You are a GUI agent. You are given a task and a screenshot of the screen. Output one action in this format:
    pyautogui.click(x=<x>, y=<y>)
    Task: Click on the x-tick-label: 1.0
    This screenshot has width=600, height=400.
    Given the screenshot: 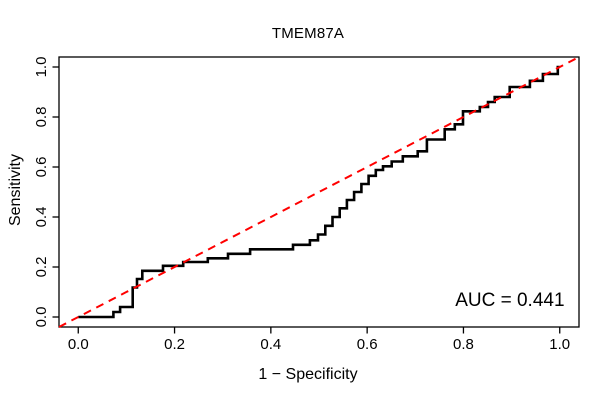 What is the action you would take?
    pyautogui.click(x=559, y=344)
    